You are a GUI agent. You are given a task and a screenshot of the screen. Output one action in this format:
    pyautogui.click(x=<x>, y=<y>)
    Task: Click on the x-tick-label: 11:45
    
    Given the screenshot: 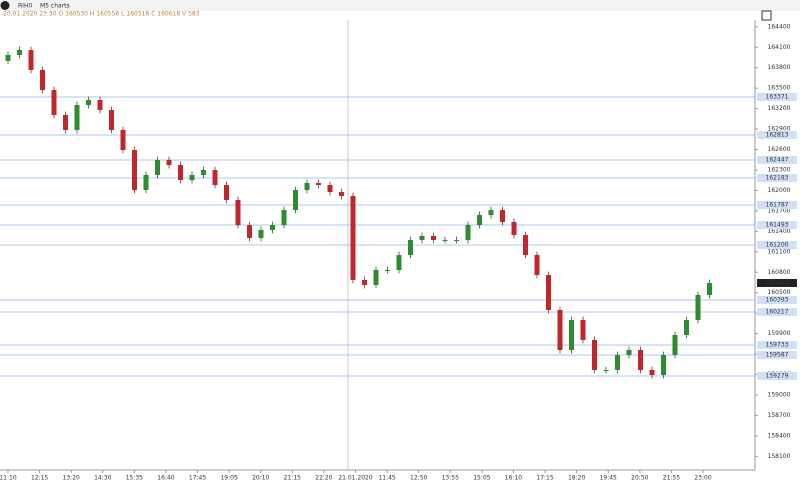 What is the action you would take?
    pyautogui.click(x=386, y=478)
    